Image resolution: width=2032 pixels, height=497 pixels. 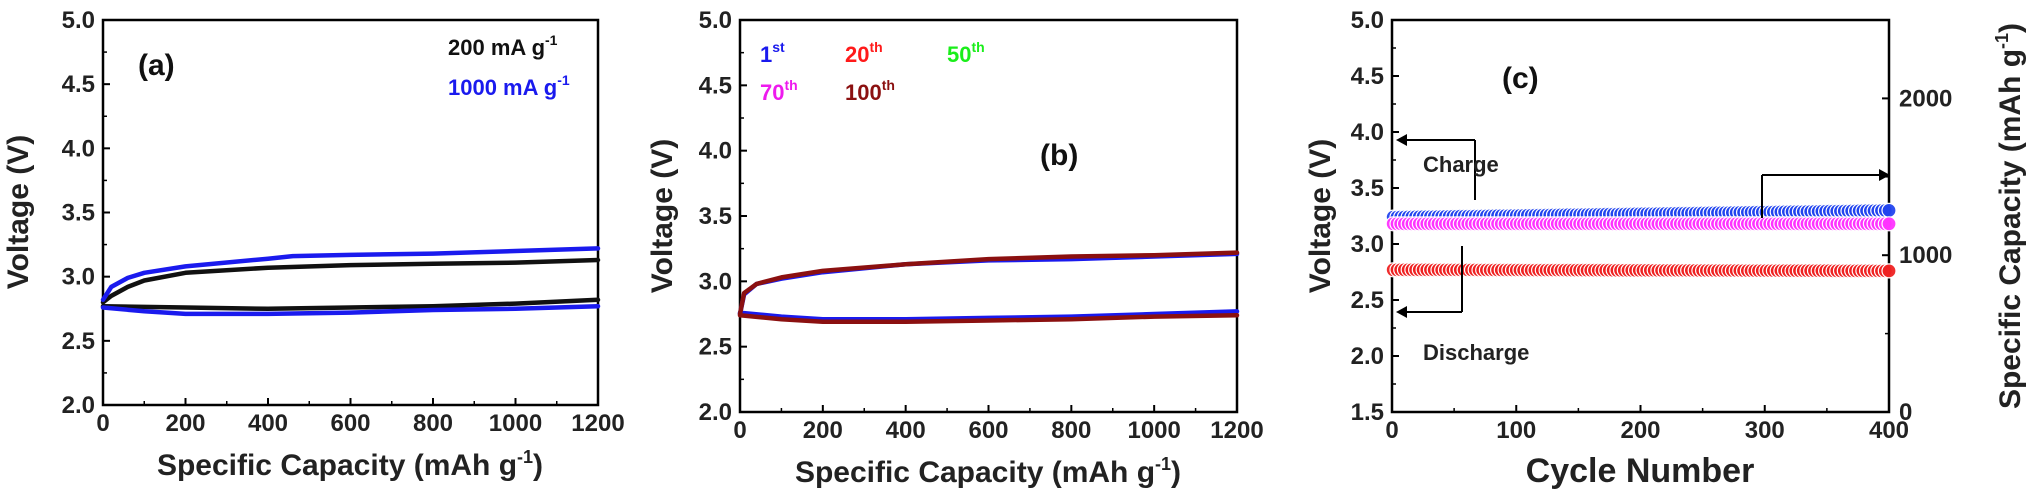 What do you see at coordinates (870, 91) in the screenshot?
I see `legend-entry-100th: 100th` at bounding box center [870, 91].